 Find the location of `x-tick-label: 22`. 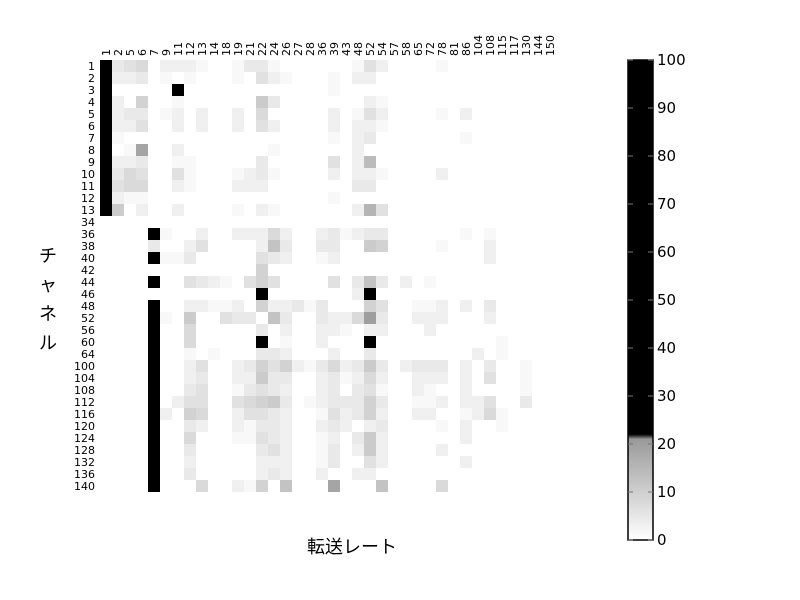

x-tick-label: 22 is located at coordinates (262, 49).